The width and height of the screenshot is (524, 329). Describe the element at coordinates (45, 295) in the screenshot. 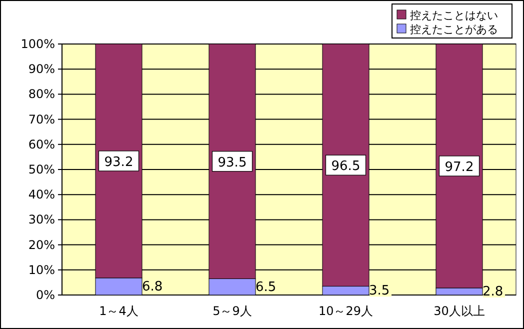

I see `y-tick-label: 0%` at that location.